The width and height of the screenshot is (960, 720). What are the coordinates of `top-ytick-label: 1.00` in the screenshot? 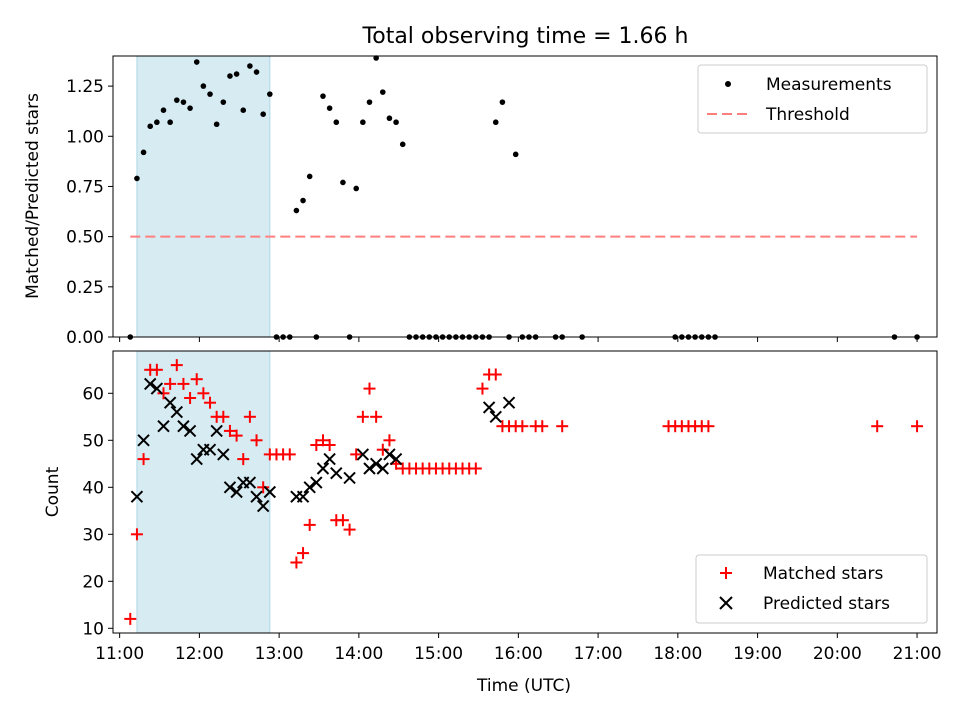 It's located at (85, 137).